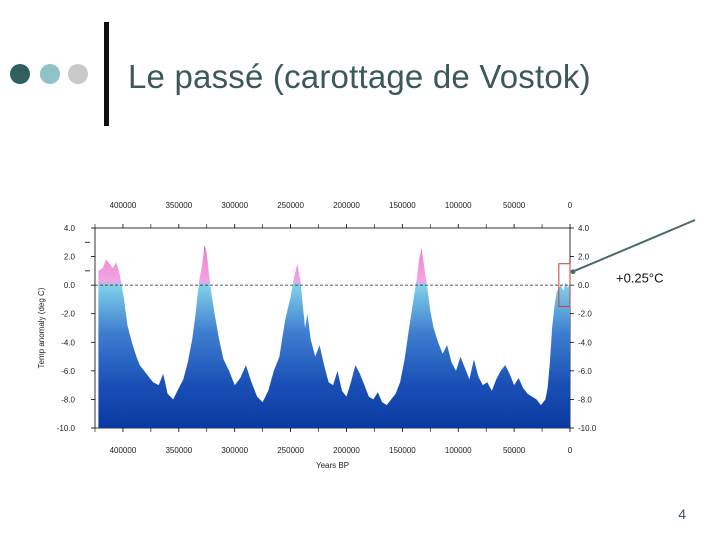 The image size is (720, 540). What do you see at coordinates (290, 450) in the screenshot?
I see `x-tick-label-bottom: 250000` at bounding box center [290, 450].